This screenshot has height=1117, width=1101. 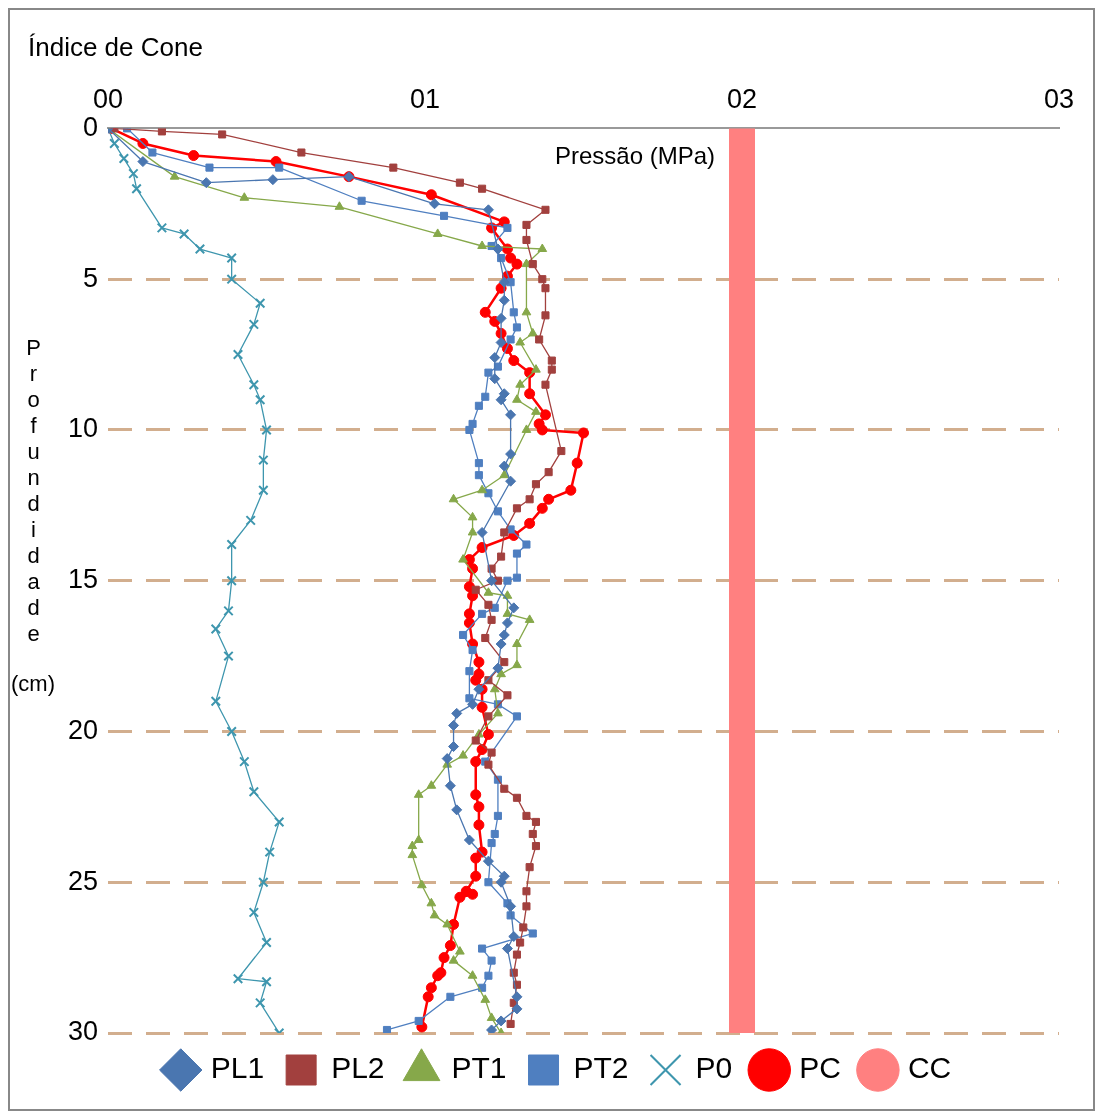 I want to click on y-tick-label: 5, so click(x=91, y=277).